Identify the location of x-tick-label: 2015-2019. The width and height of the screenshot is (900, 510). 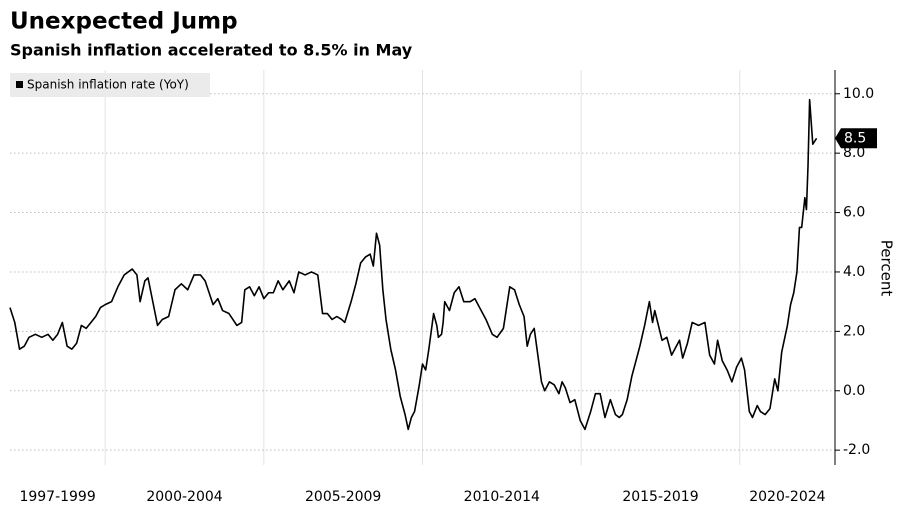
(660, 497).